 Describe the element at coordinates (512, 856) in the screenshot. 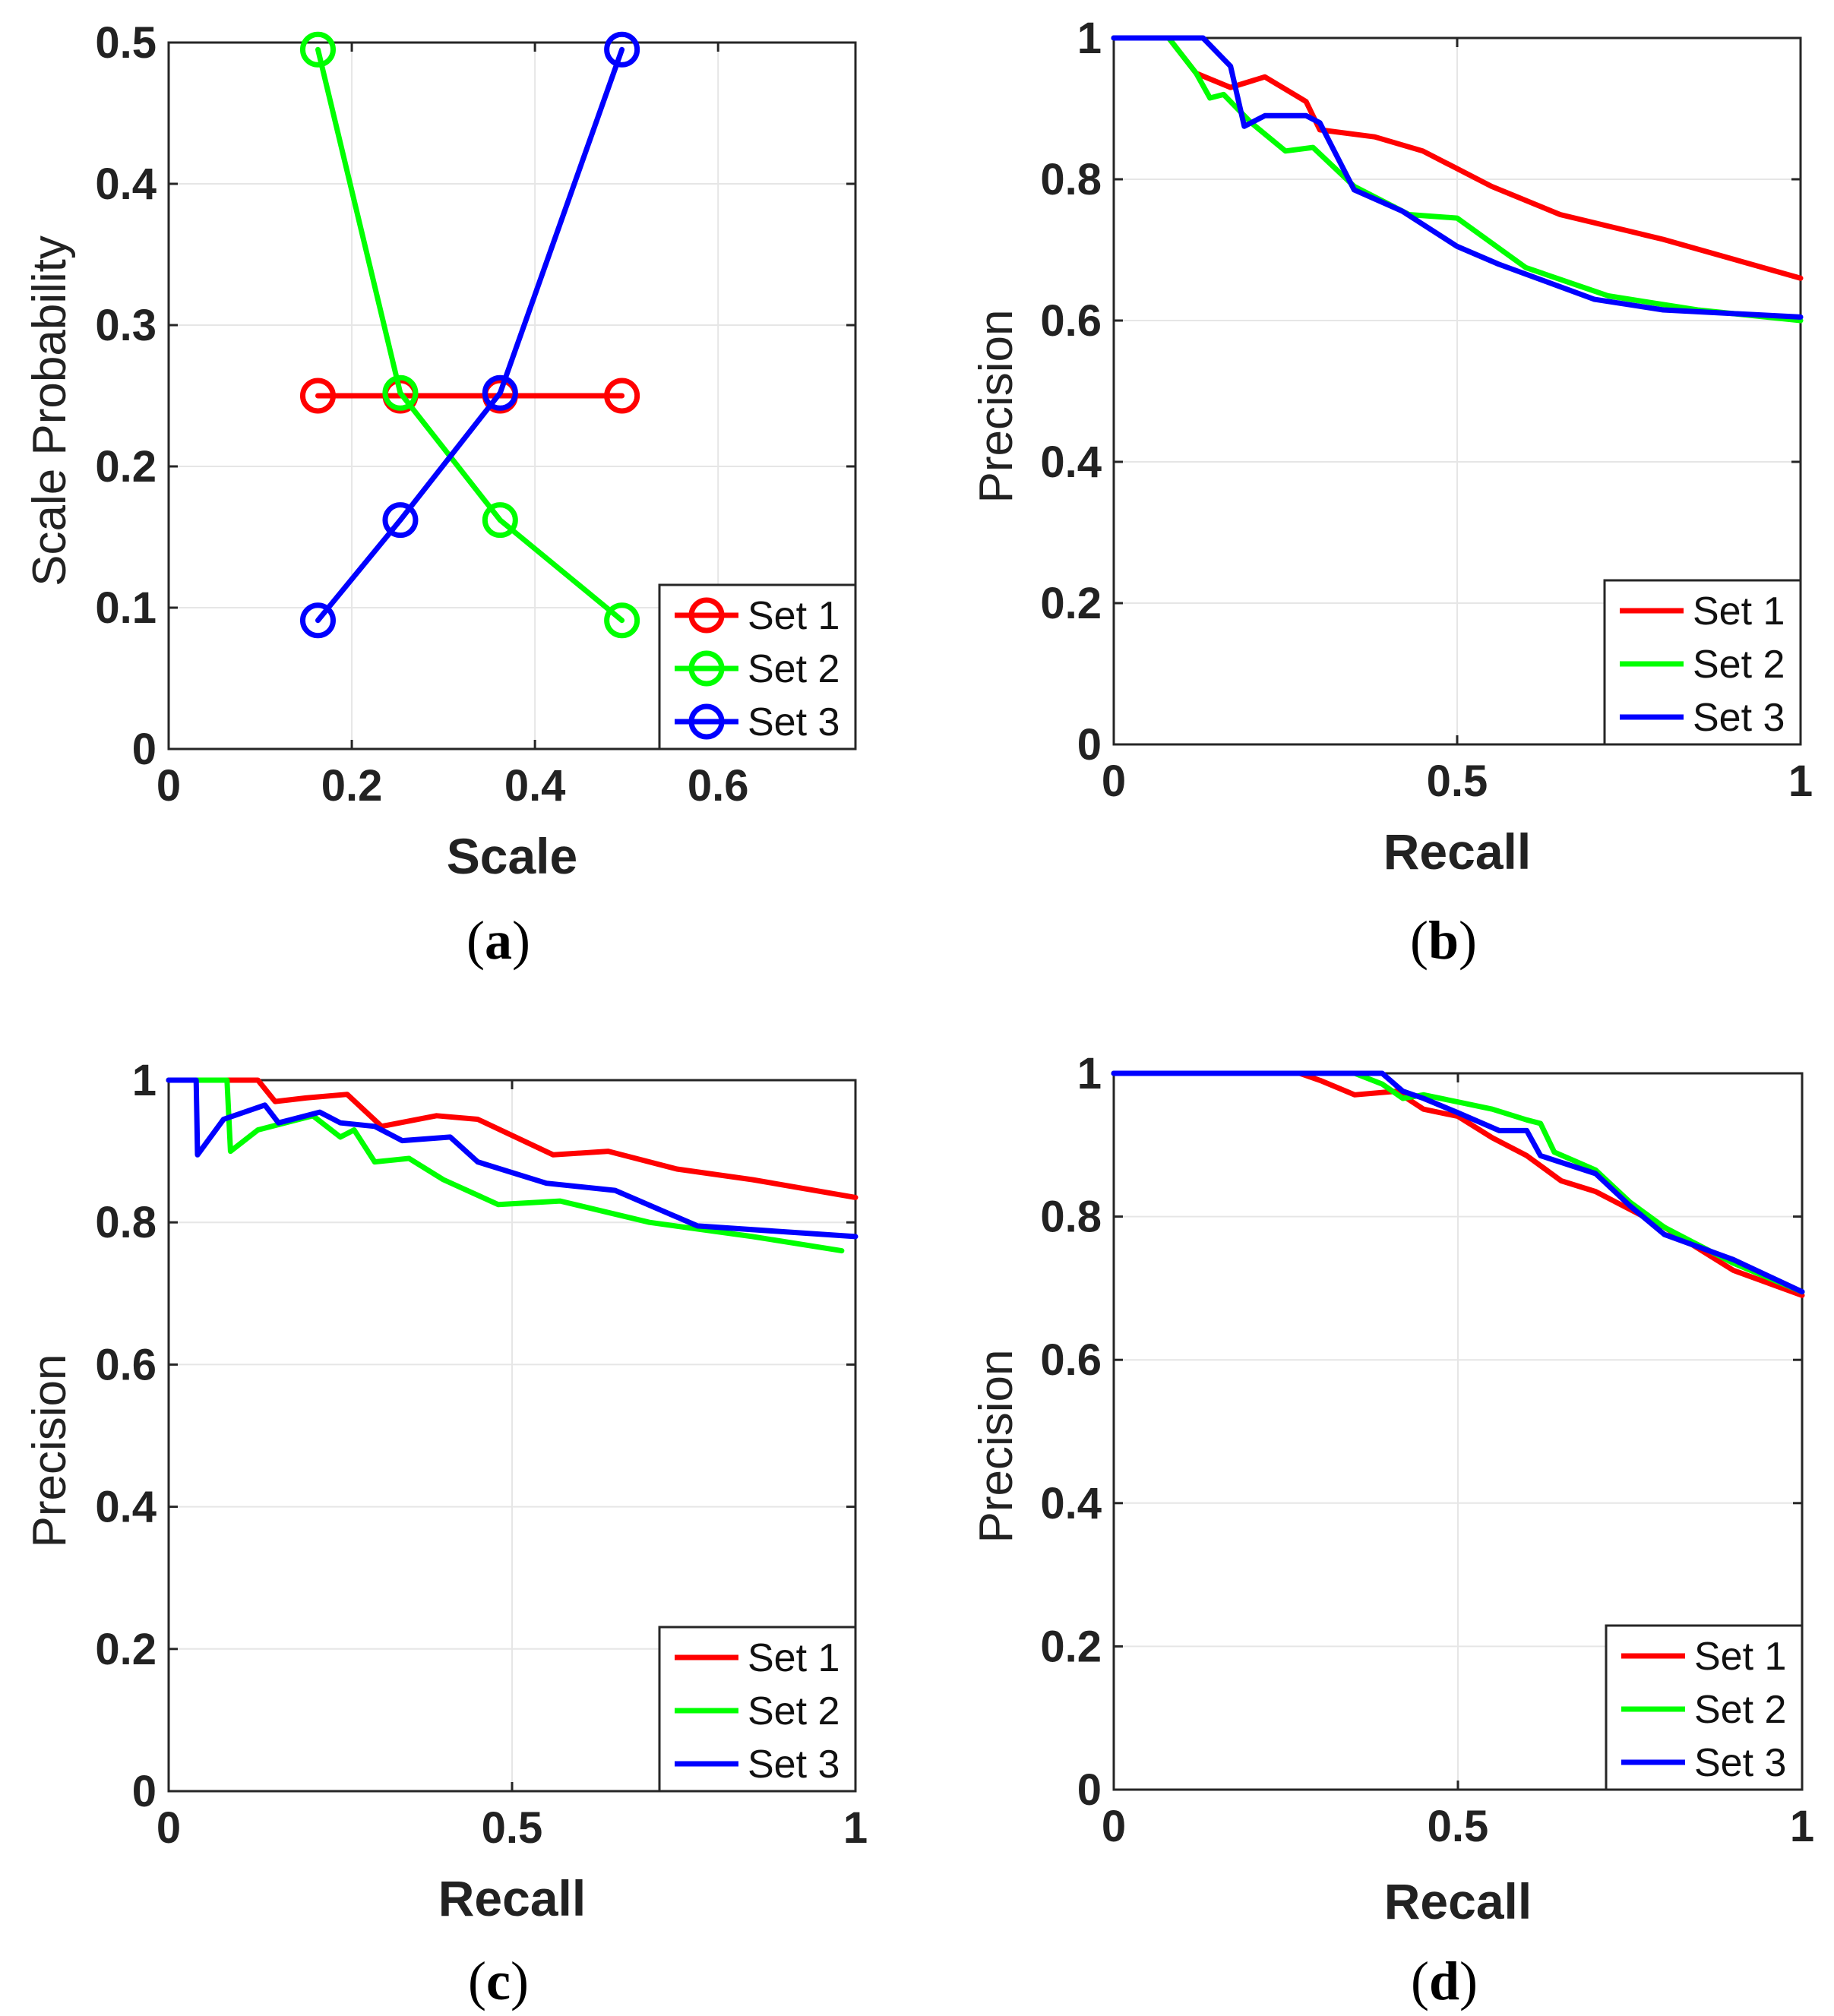

I see `x-axis-label: Scale` at that location.